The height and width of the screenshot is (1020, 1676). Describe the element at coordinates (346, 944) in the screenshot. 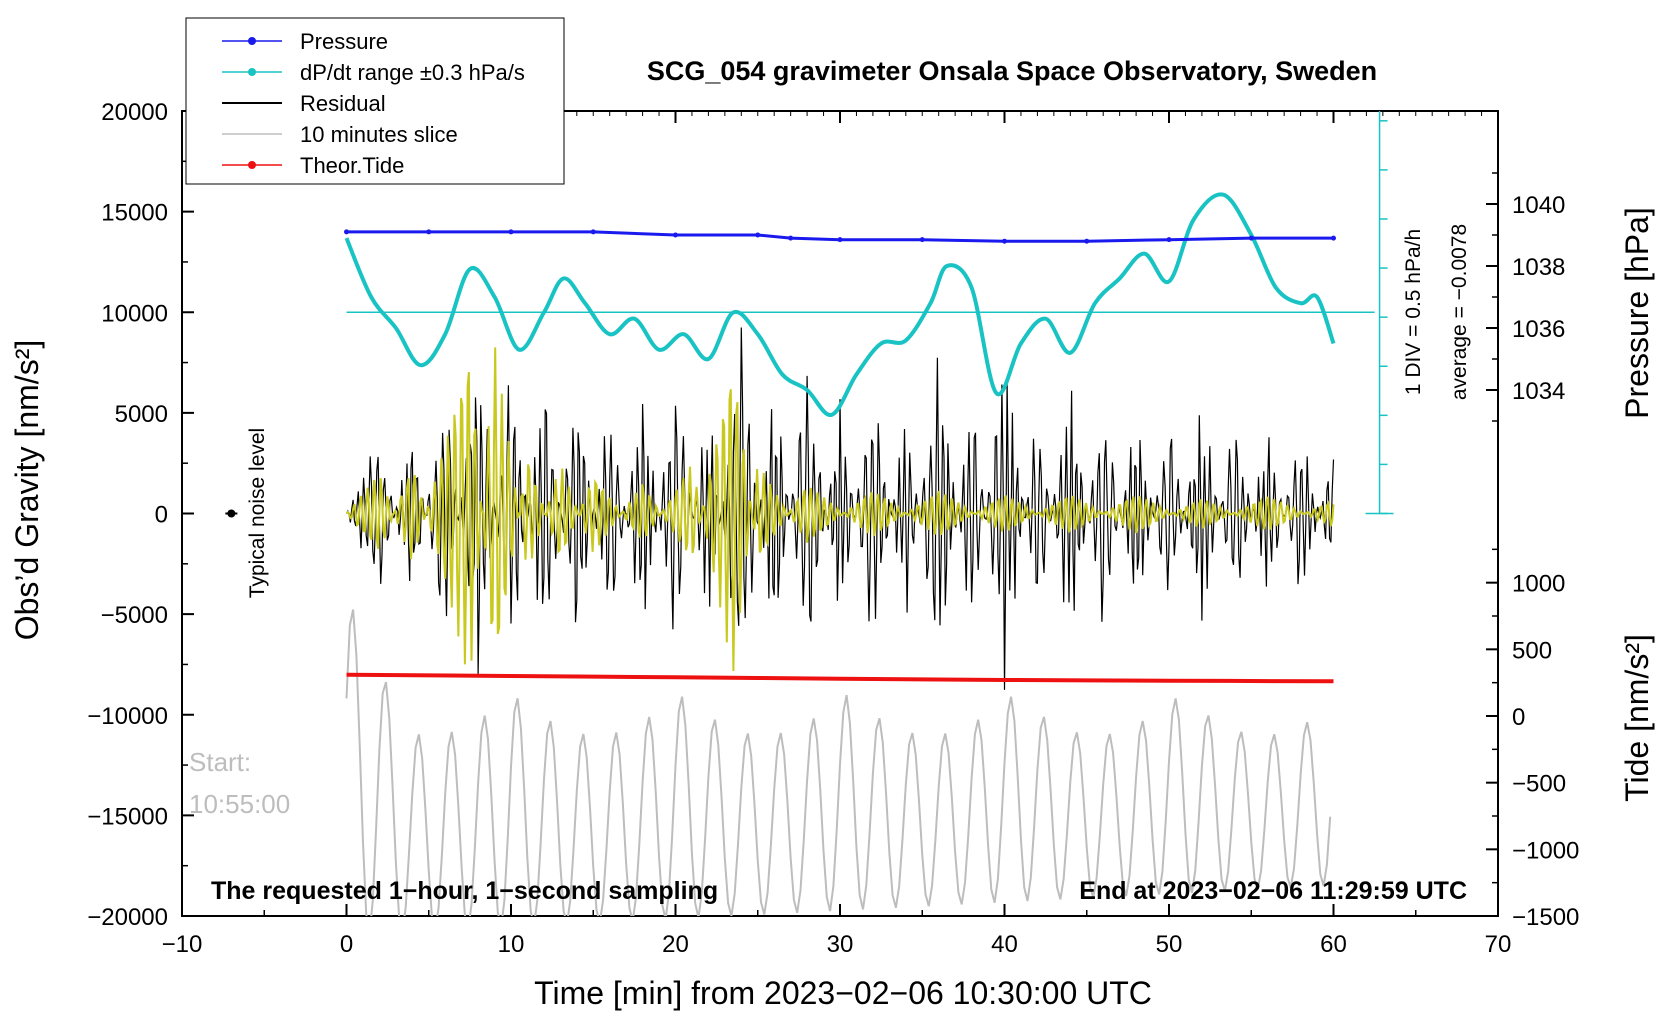

I see `x-tick-label: 0` at that location.